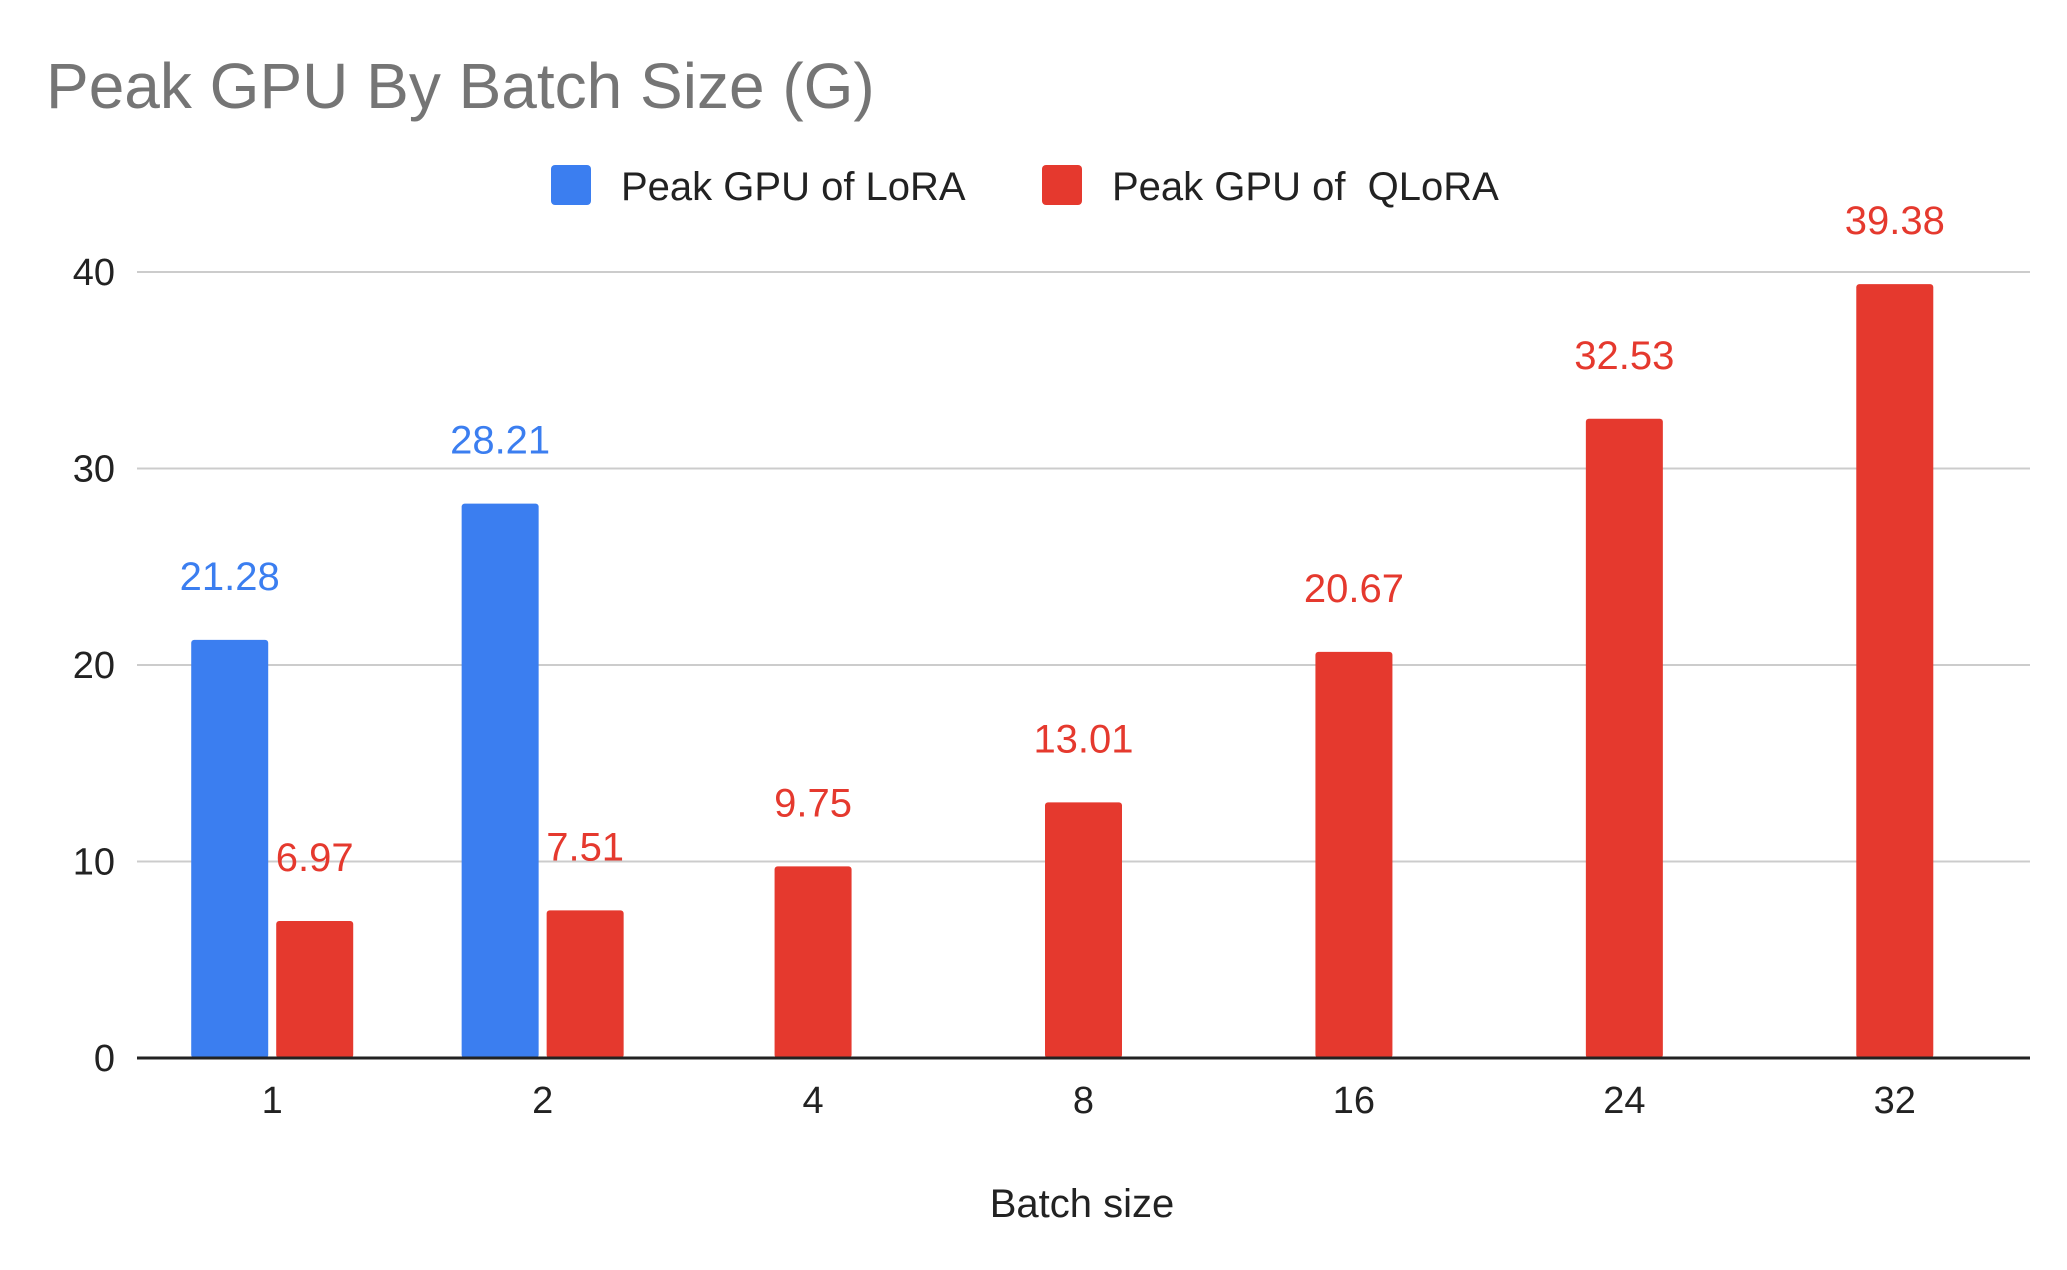 The height and width of the screenshot is (1270, 2067). What do you see at coordinates (571, 185) in the screenshot?
I see `legend-swatch-lora` at bounding box center [571, 185].